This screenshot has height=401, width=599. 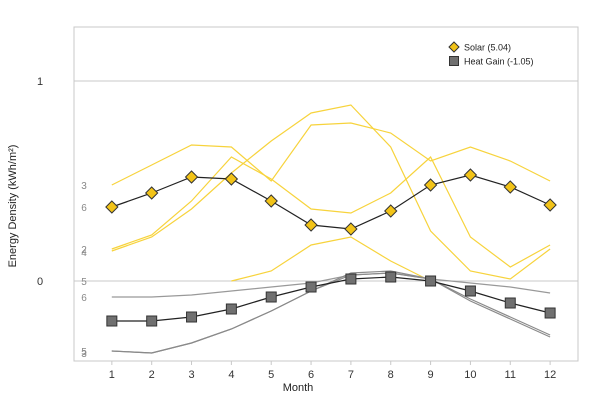 I want to click on series-end-label: 4, so click(x=84, y=253).